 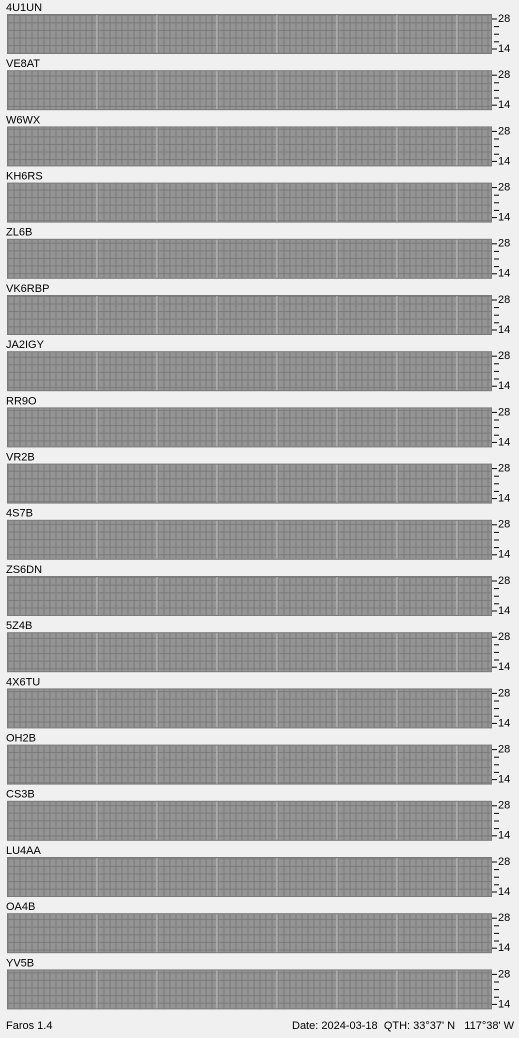 What do you see at coordinates (23, 120) in the screenshot?
I see `beacon-name: W6WX` at bounding box center [23, 120].